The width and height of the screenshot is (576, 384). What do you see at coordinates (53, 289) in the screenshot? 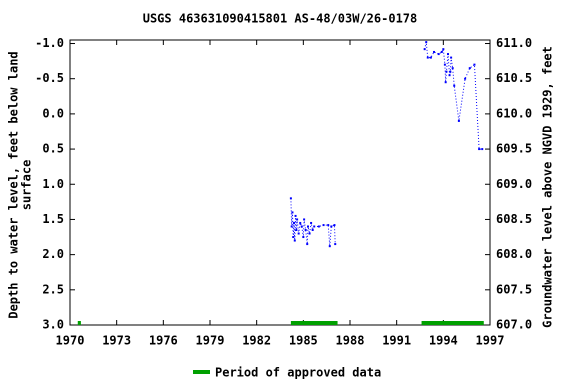
I see `y-tick-label: 2.5` at bounding box center [53, 289].